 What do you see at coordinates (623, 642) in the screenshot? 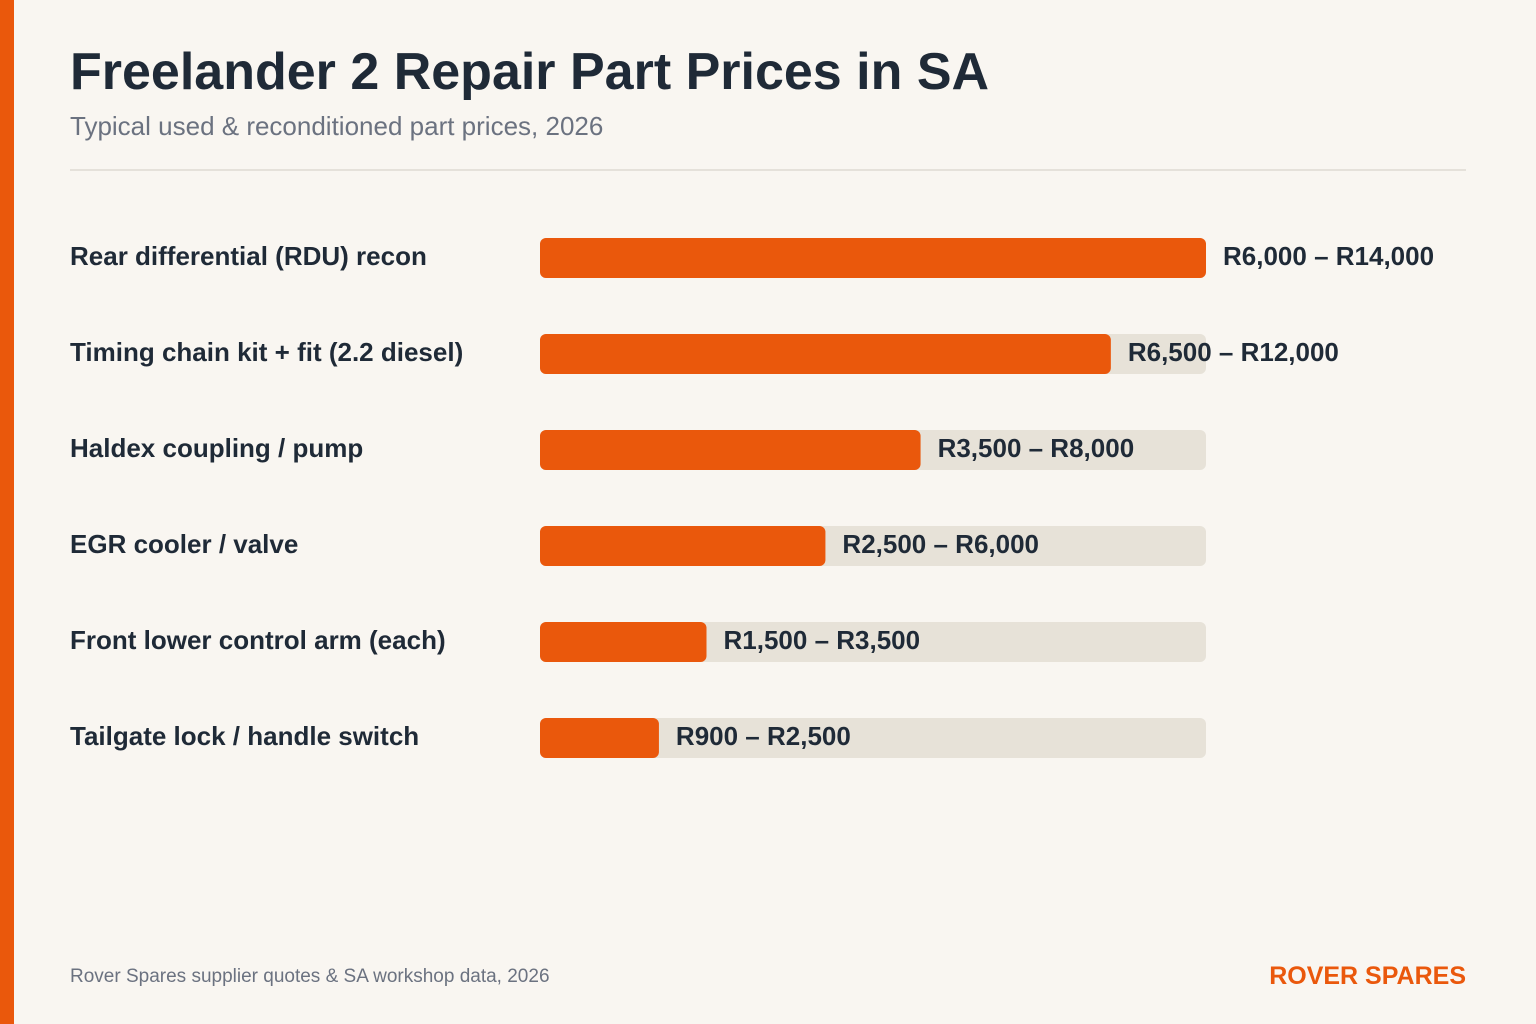
I see `bar-front-lower-control-arm-each` at bounding box center [623, 642].